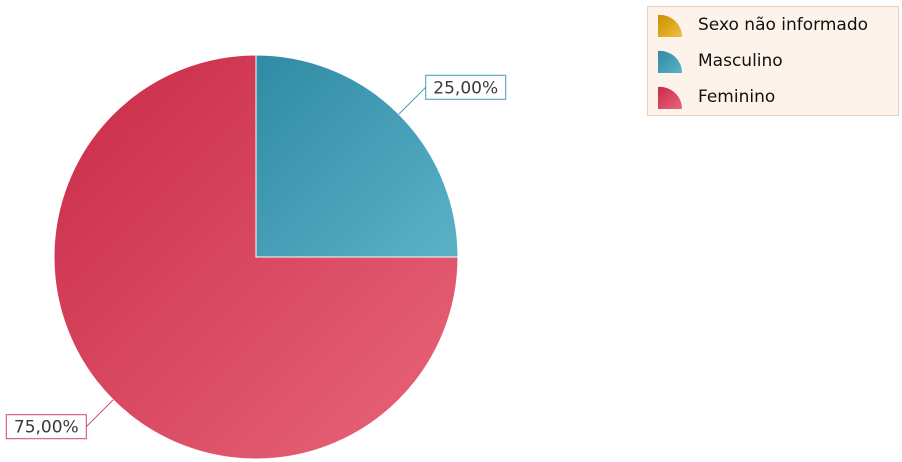 The height and width of the screenshot is (462, 902). What do you see at coordinates (740, 61) in the screenshot?
I see `legend-label: Masculino` at bounding box center [740, 61].